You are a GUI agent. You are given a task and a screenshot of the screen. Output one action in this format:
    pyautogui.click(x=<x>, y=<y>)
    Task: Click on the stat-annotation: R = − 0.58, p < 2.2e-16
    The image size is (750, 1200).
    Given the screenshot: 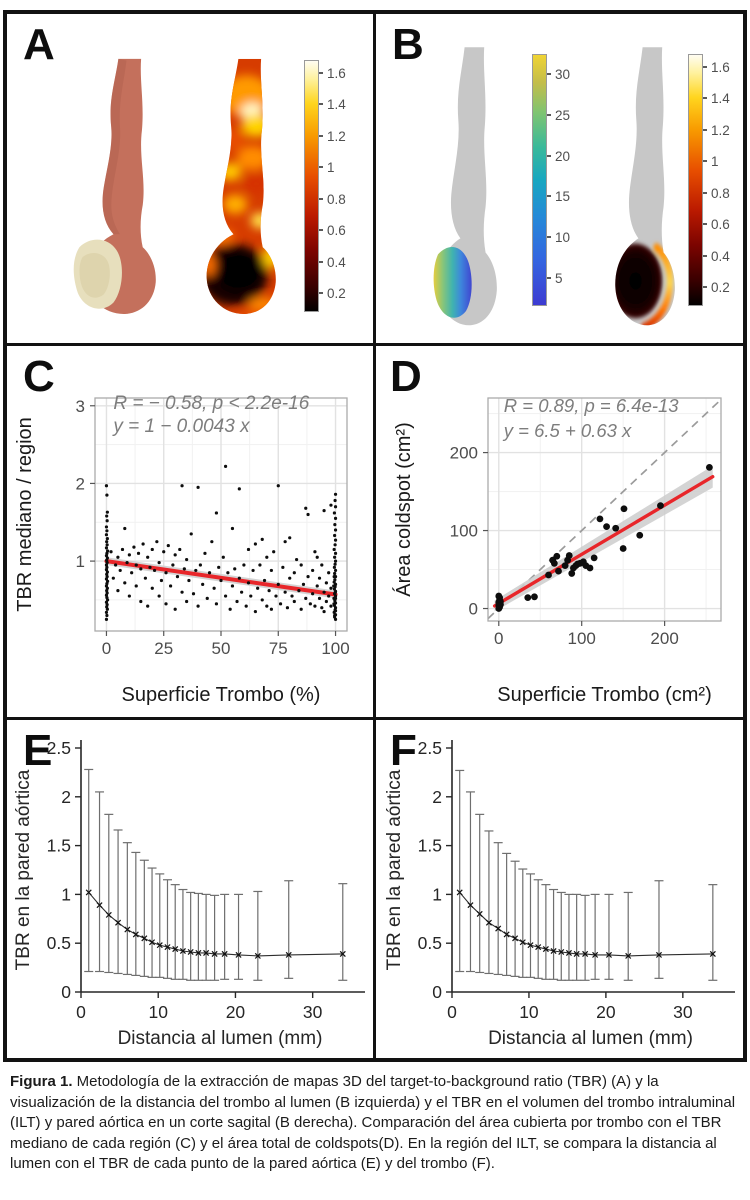 What is the action you would take?
    pyautogui.click(x=211, y=403)
    